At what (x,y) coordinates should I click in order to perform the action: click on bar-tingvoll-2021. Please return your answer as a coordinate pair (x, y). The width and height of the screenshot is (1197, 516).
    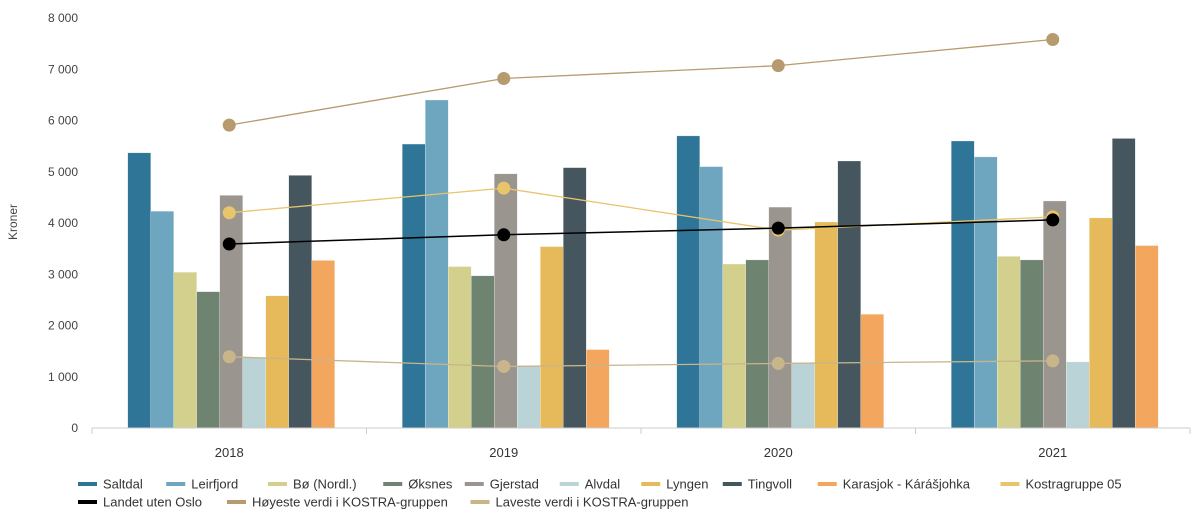
    Looking at the image, I should click on (1124, 283).